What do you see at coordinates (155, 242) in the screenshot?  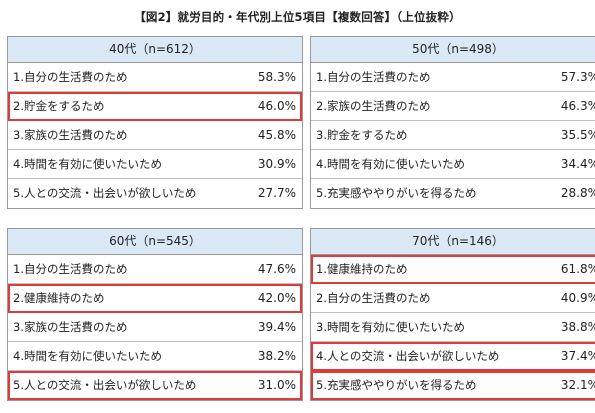 I see `panel-header: 60代（n=545）` at bounding box center [155, 242].